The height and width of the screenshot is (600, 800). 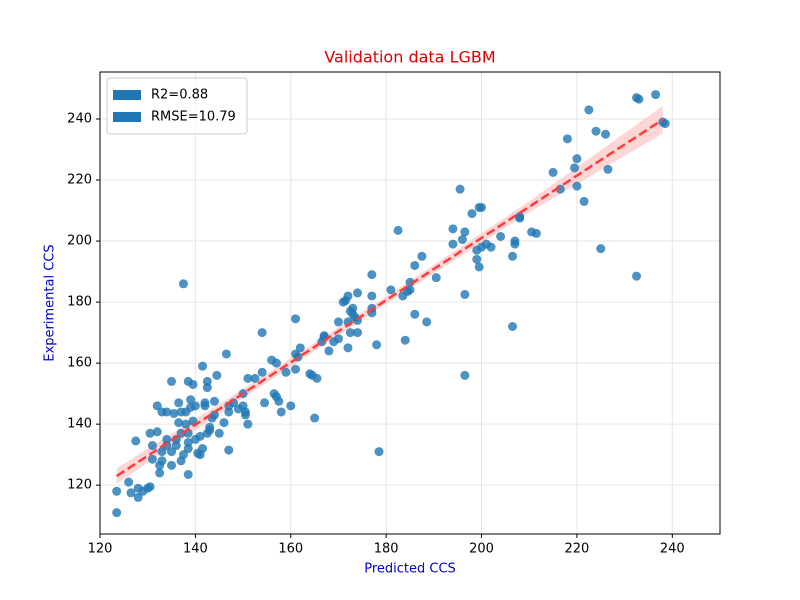 What do you see at coordinates (177, 106) in the screenshot?
I see `legend-box` at bounding box center [177, 106].